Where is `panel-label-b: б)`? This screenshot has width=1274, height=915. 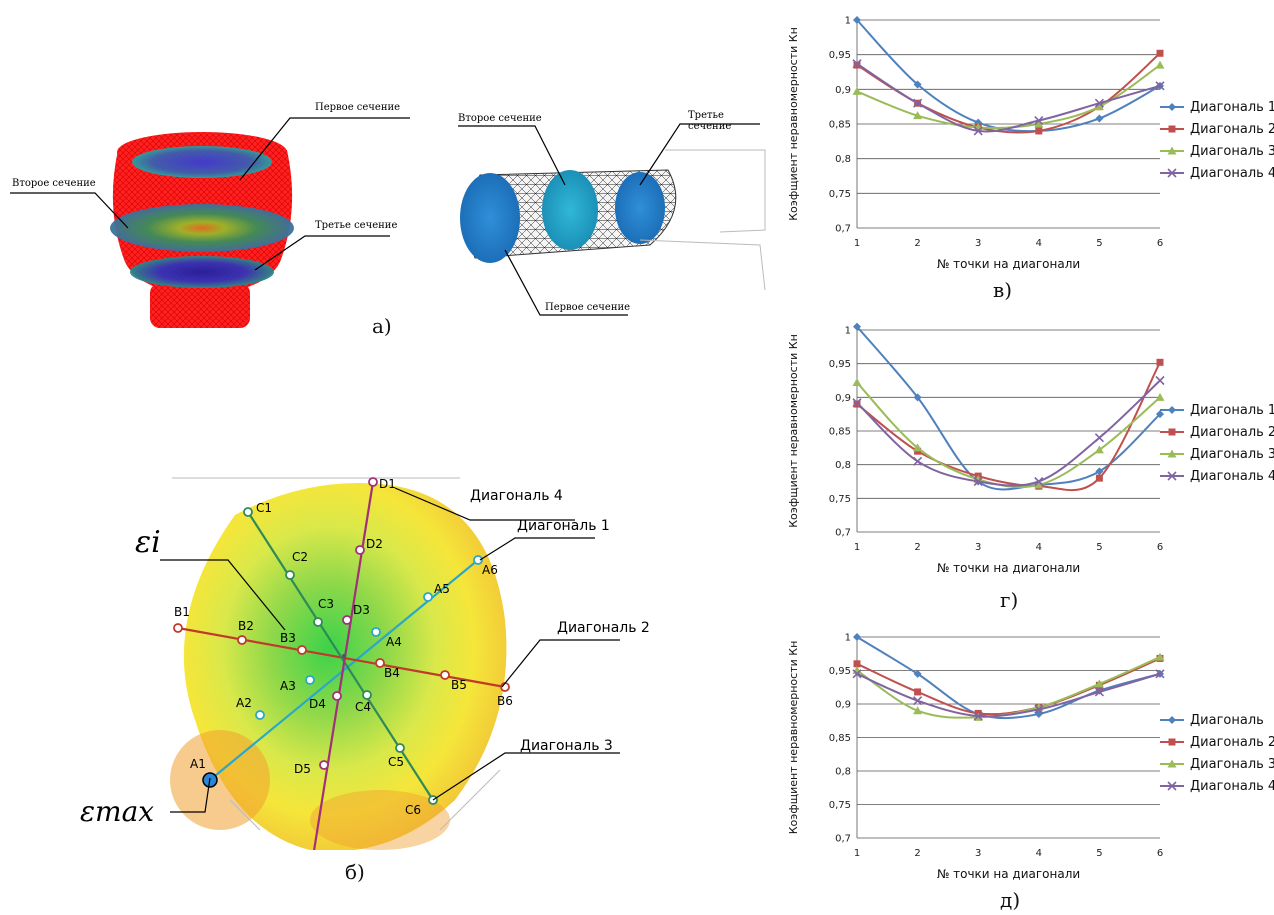 panel-label-b: б) is located at coordinates (355, 872).